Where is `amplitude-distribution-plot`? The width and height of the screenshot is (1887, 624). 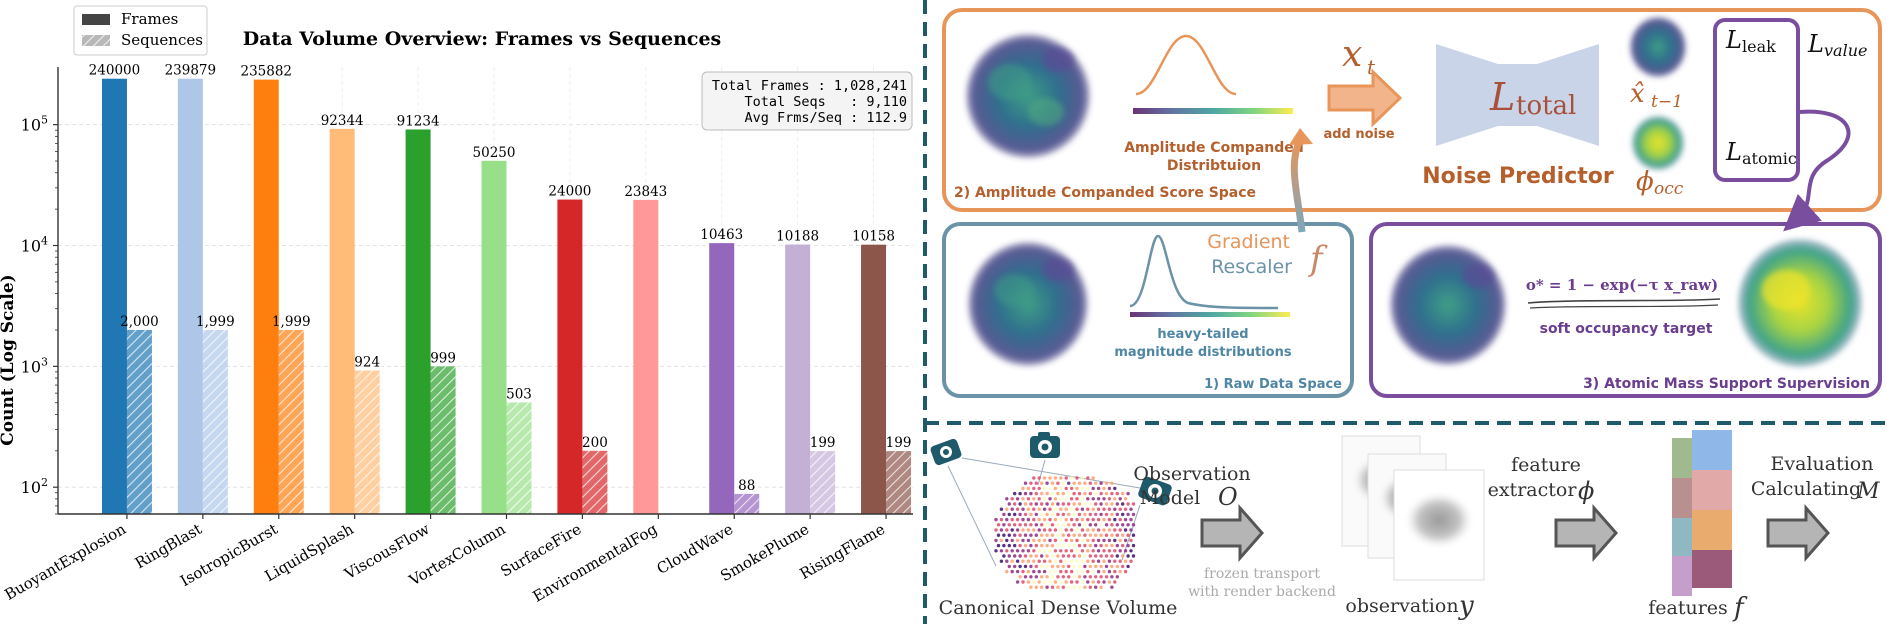 amplitude-distribution-plot is located at coordinates (1213, 74).